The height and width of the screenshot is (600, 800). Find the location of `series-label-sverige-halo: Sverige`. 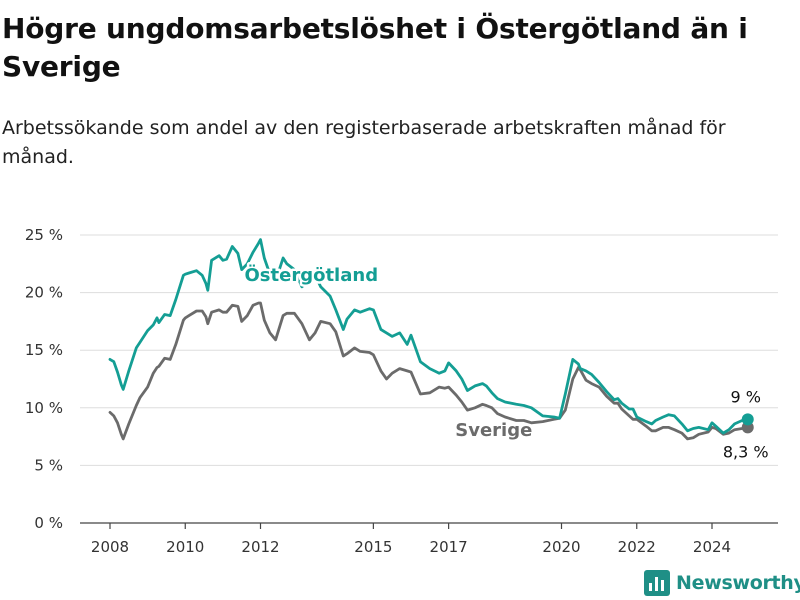

series-label-sverige-halo: Sverige is located at coordinates (493, 430).